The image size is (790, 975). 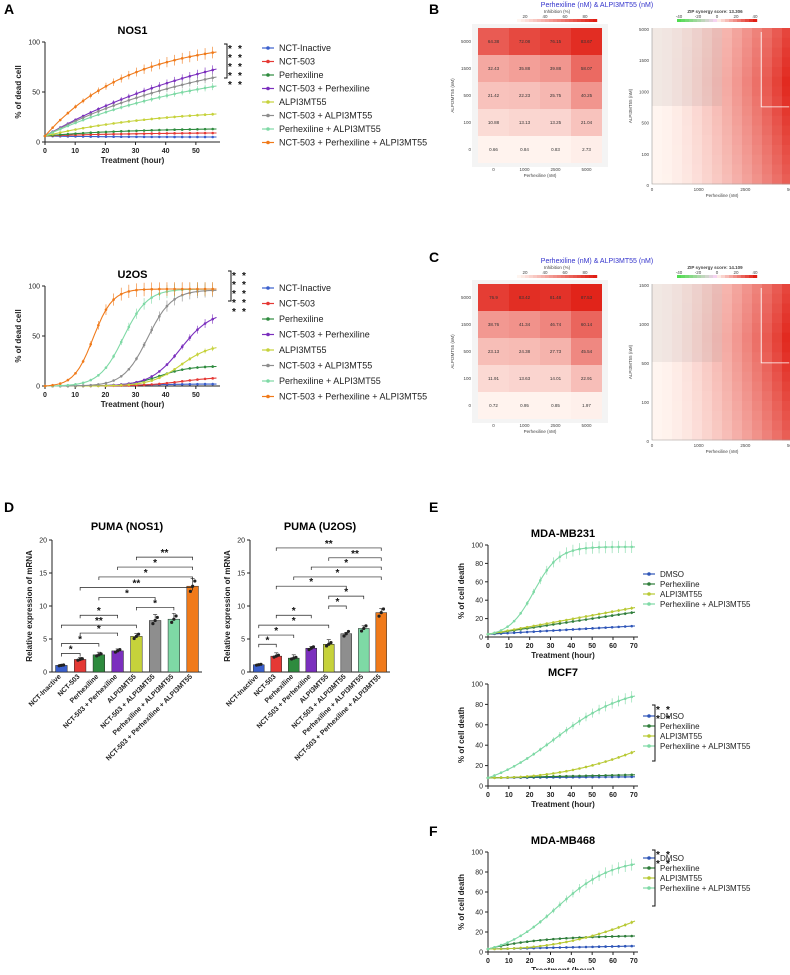 What do you see at coordinates (36, 337) in the screenshot?
I see `y-tick-label: 50` at bounding box center [36, 337].